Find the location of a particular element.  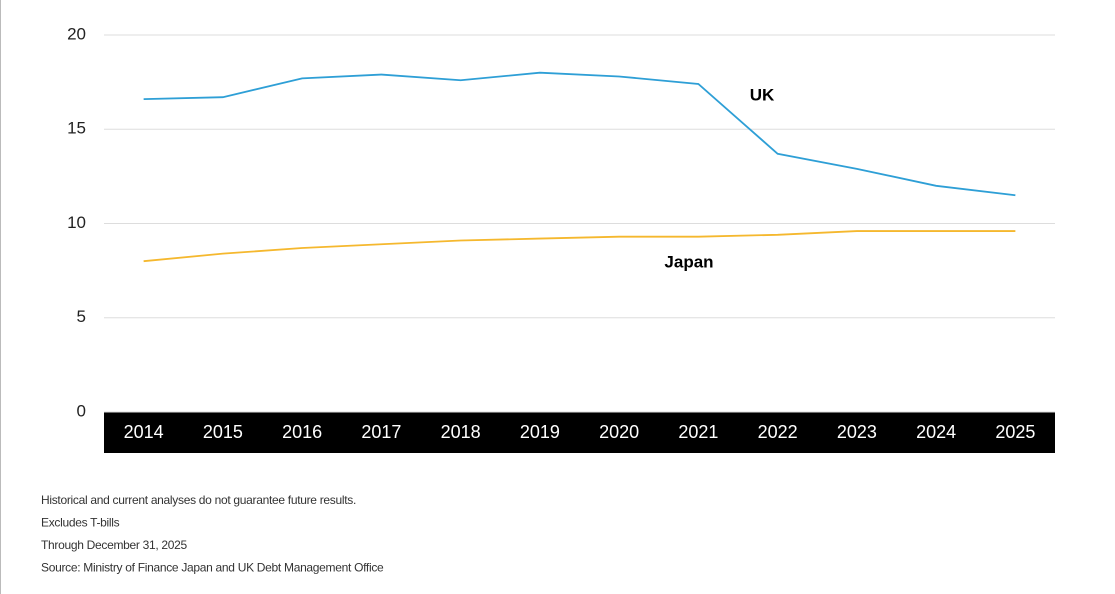

y-tick-label: 5 is located at coordinates (81, 316).